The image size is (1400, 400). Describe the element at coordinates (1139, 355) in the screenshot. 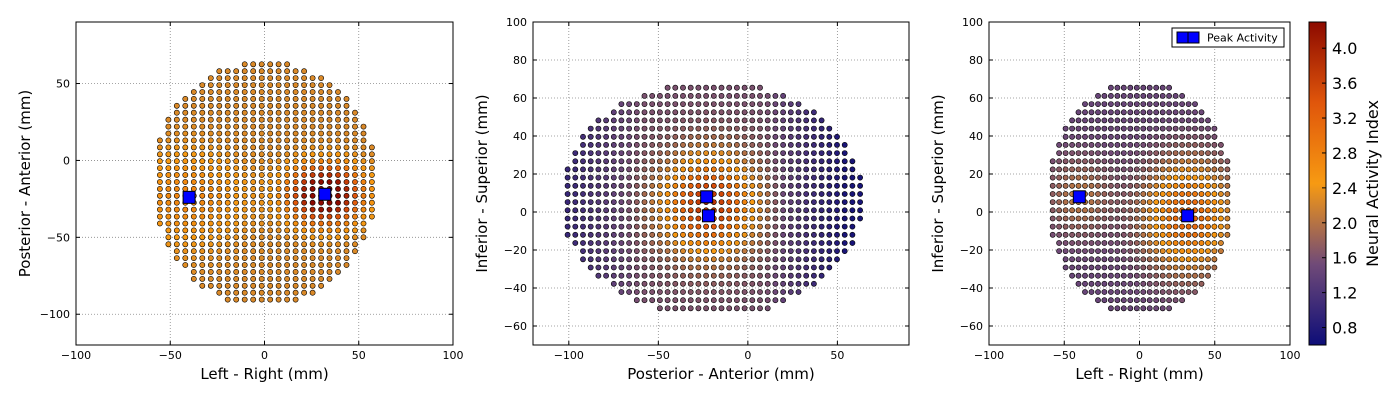

I see `x-tick-label: 0` at that location.